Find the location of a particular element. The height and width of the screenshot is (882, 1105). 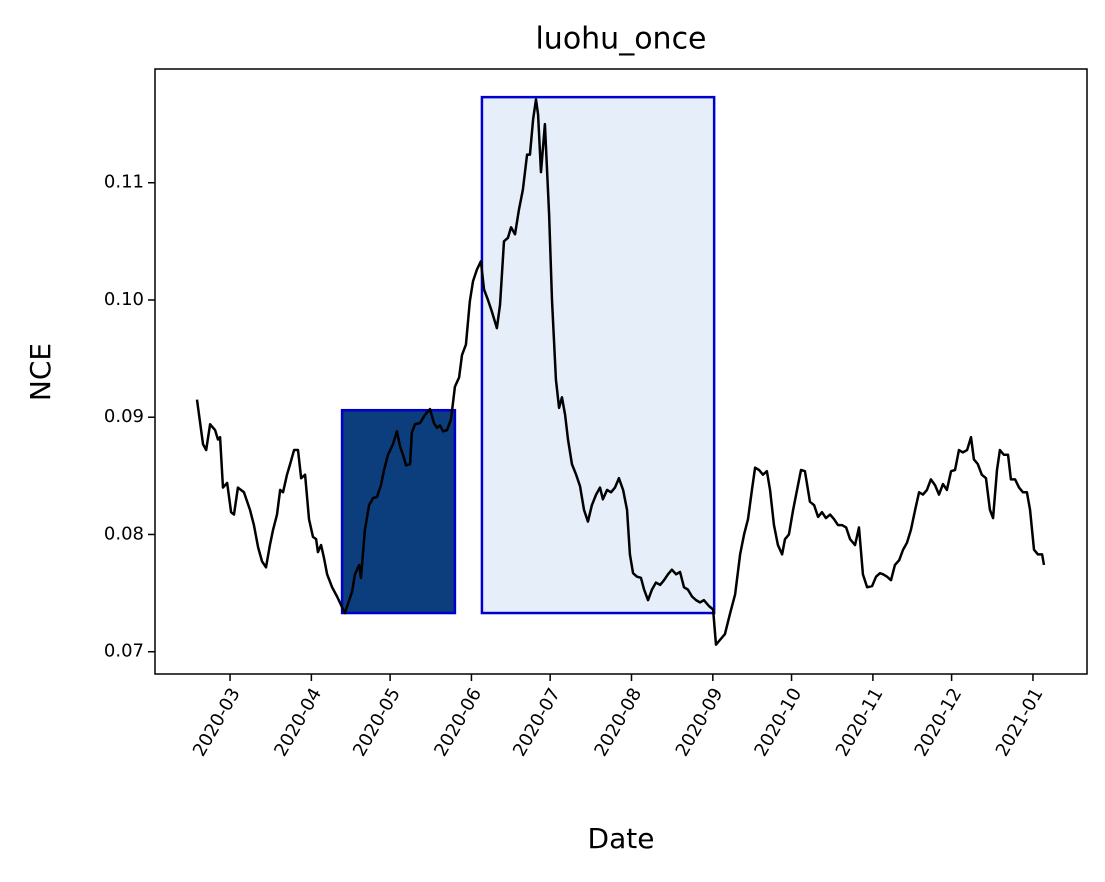

x-tick-label: 2020-10 is located at coordinates (778, 723).